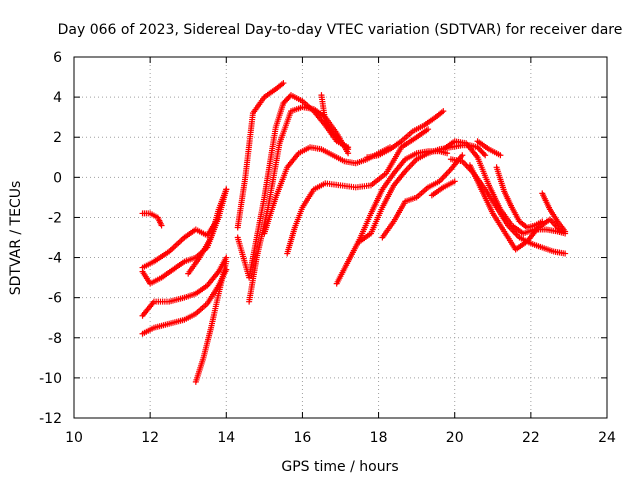  What do you see at coordinates (50, 238) in the screenshot?
I see `y-tick-labels: -12 -10 -8 -6 -4 -2 0 2 4 6` at bounding box center [50, 238].